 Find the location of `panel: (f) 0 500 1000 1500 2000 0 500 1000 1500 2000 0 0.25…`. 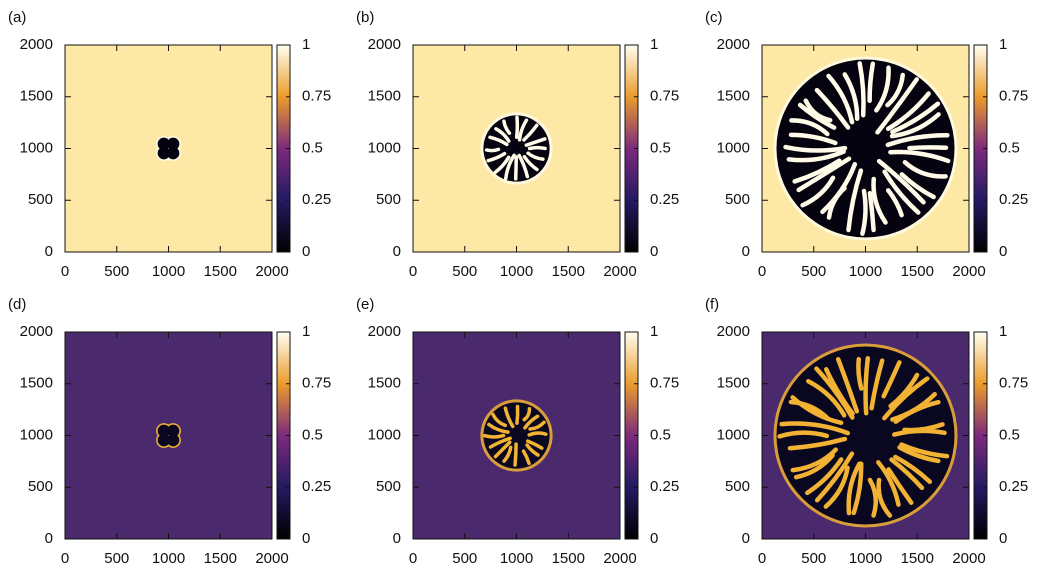

panel: (f) 0 500 1000 1500 2000 0 500 1000 1500 2000 0 0.25… is located at coordinates (866, 431).